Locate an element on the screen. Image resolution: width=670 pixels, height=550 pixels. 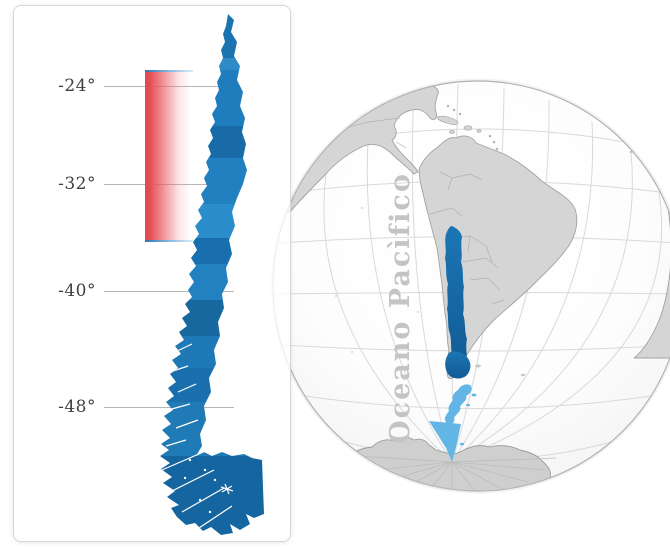
caribbean-islands is located at coordinates (468, 134).